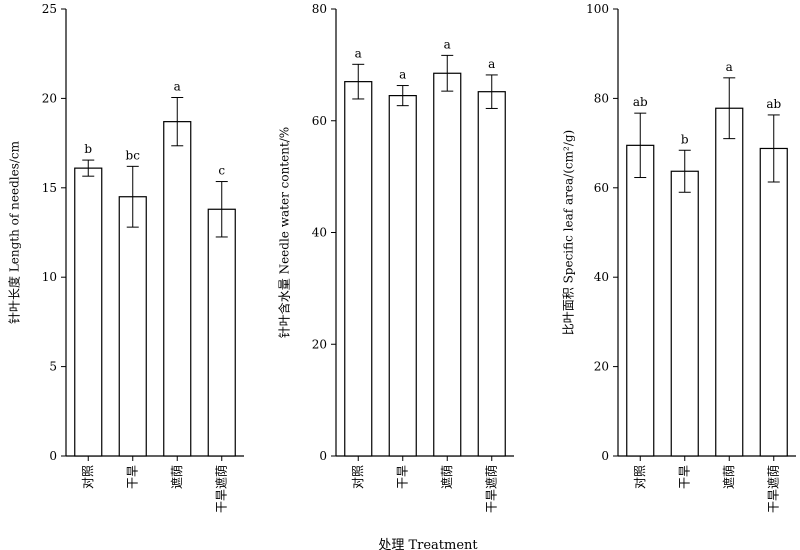 The image size is (800, 550). Describe the element at coordinates (14, 232) in the screenshot. I see `y-axis-label: 针叶长度 Length of needles/cm` at that location.